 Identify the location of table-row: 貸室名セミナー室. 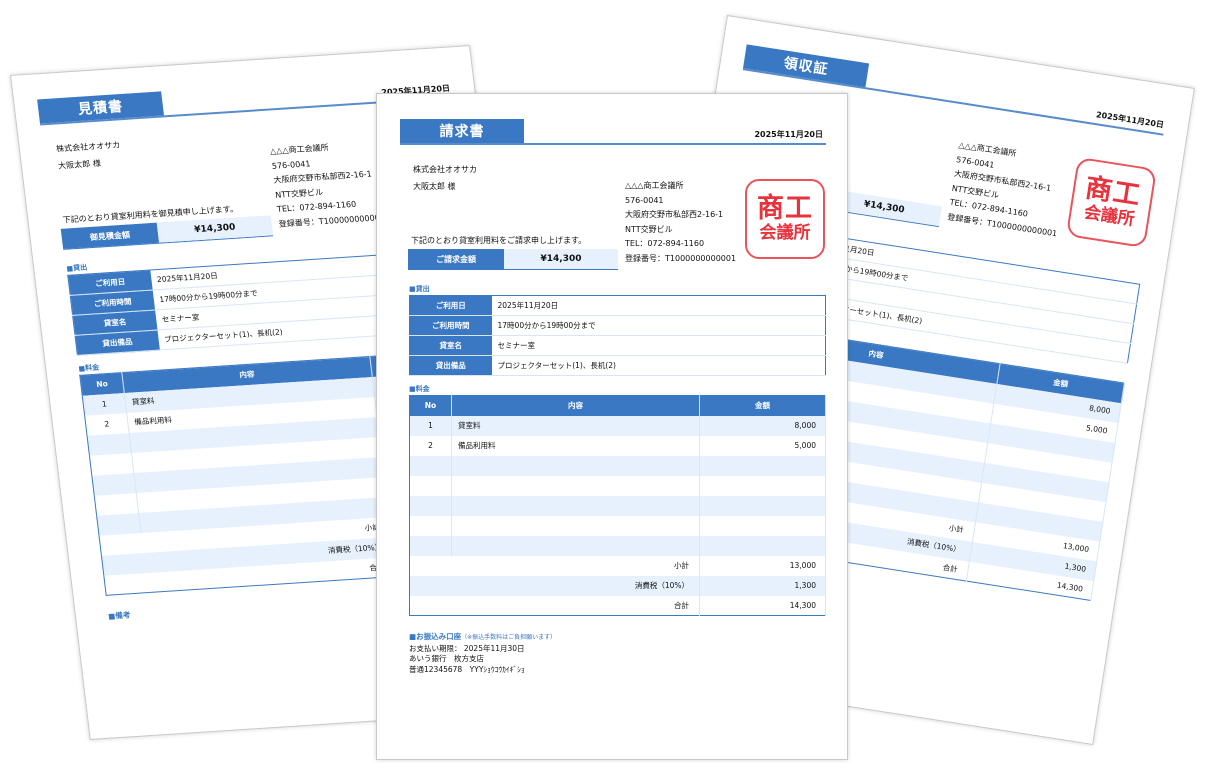
(617, 345).